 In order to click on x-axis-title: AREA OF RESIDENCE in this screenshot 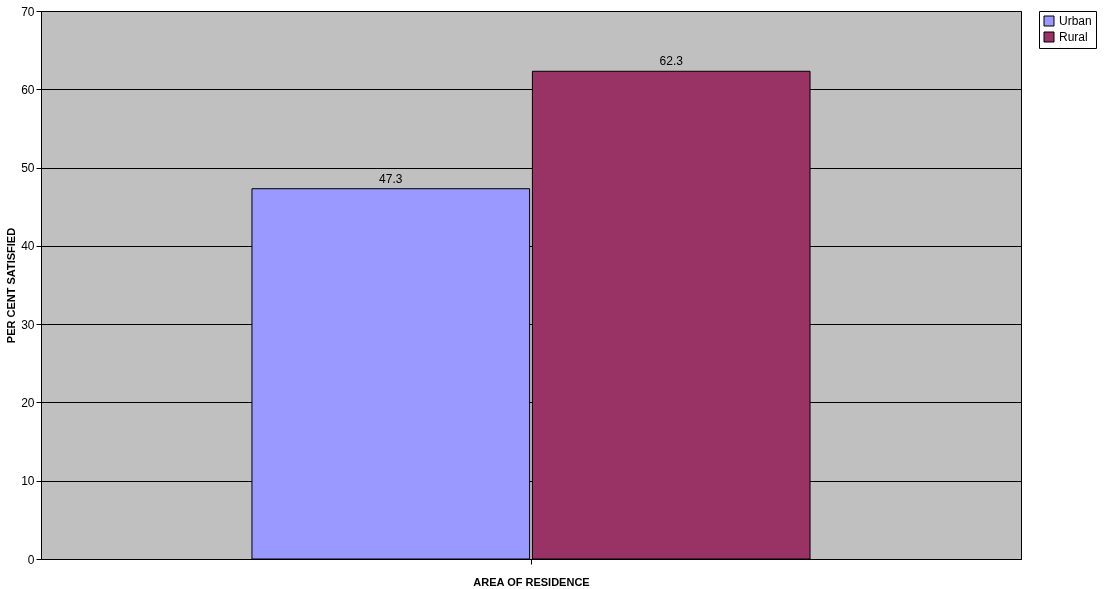, I will do `click(531, 581)`.